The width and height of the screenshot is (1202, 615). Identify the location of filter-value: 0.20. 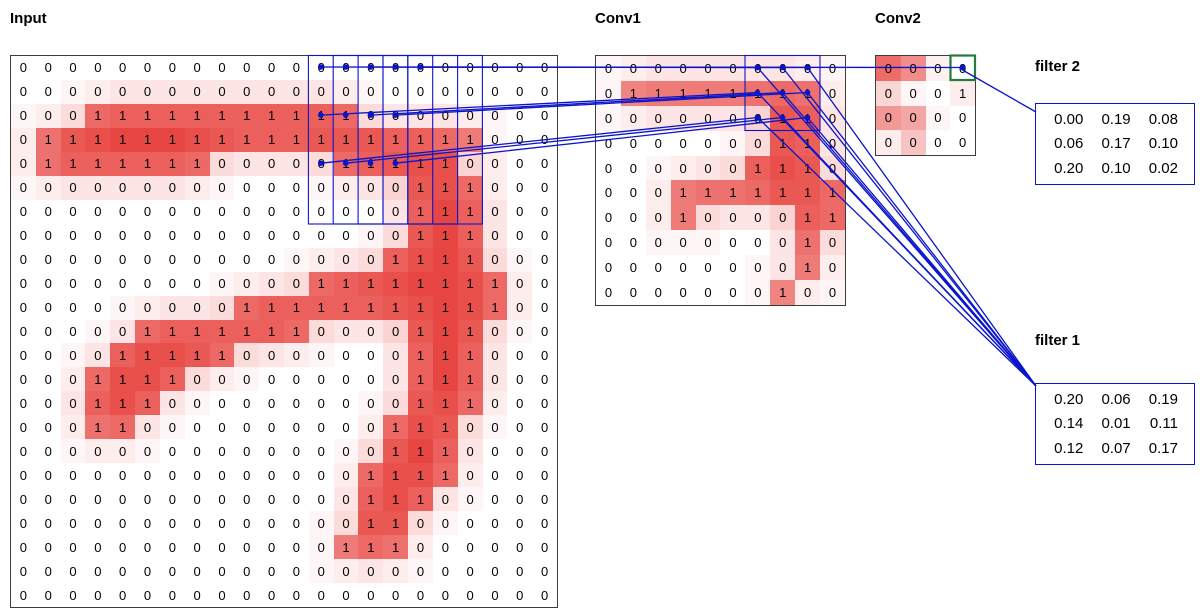
(1069, 169).